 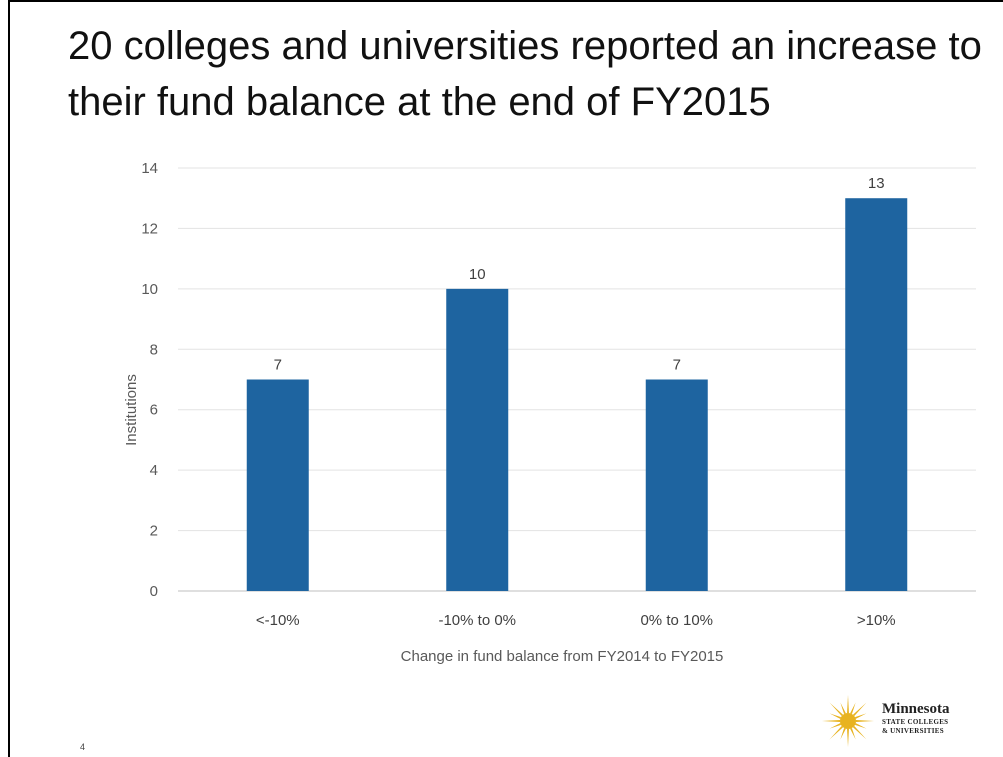 I want to click on x-tick-label: -10% to 0%, so click(x=477, y=620).